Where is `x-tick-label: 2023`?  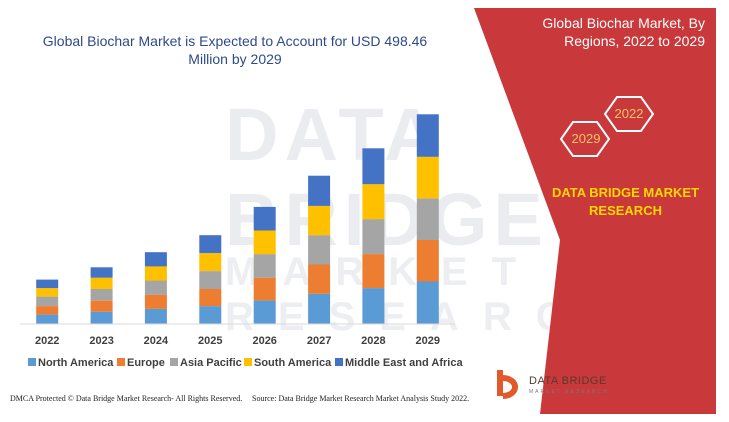
x-tick-label: 2023 is located at coordinates (101, 341).